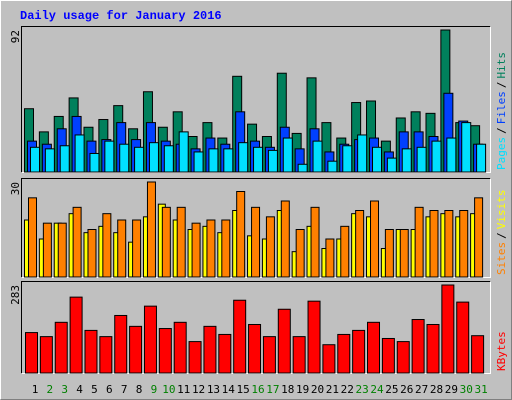 This screenshot has height=400, width=512. Describe the element at coordinates (451, 389) in the screenshot. I see `x-tick-label: 29` at that location.